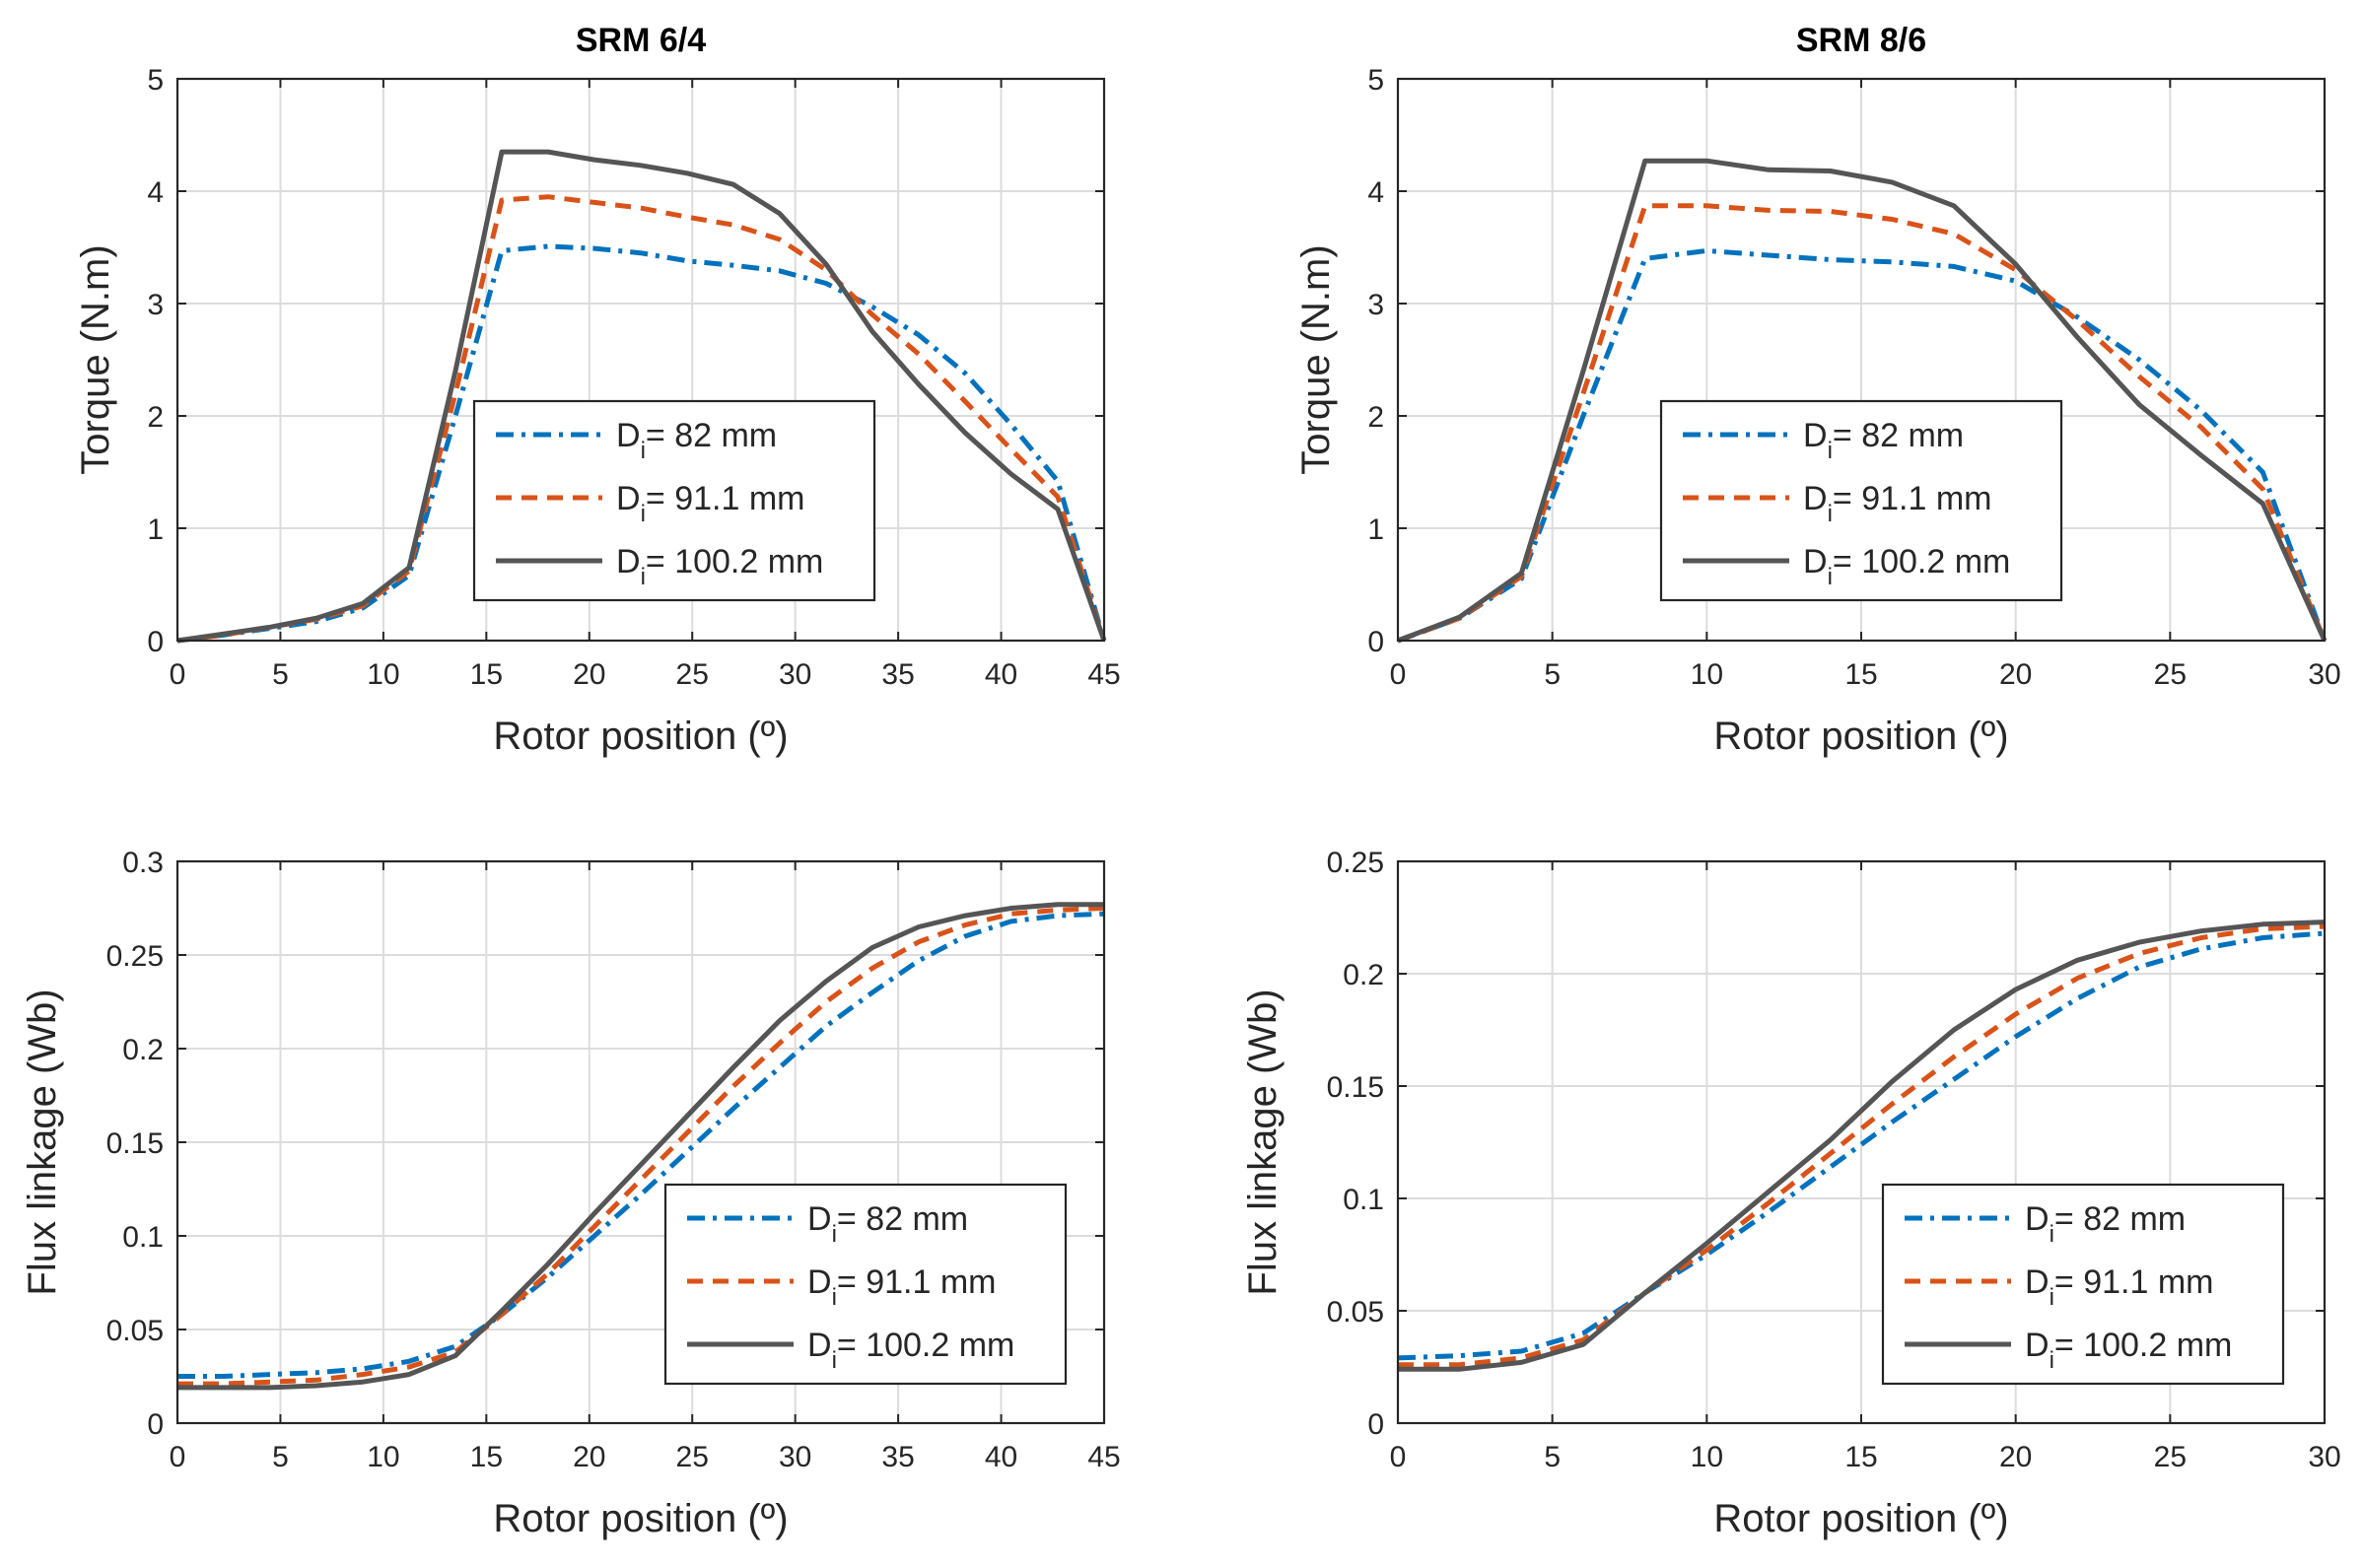 The width and height of the screenshot is (2363, 1568). What do you see at coordinates (641, 40) in the screenshot?
I see `chart-title: SRM 6/4` at bounding box center [641, 40].